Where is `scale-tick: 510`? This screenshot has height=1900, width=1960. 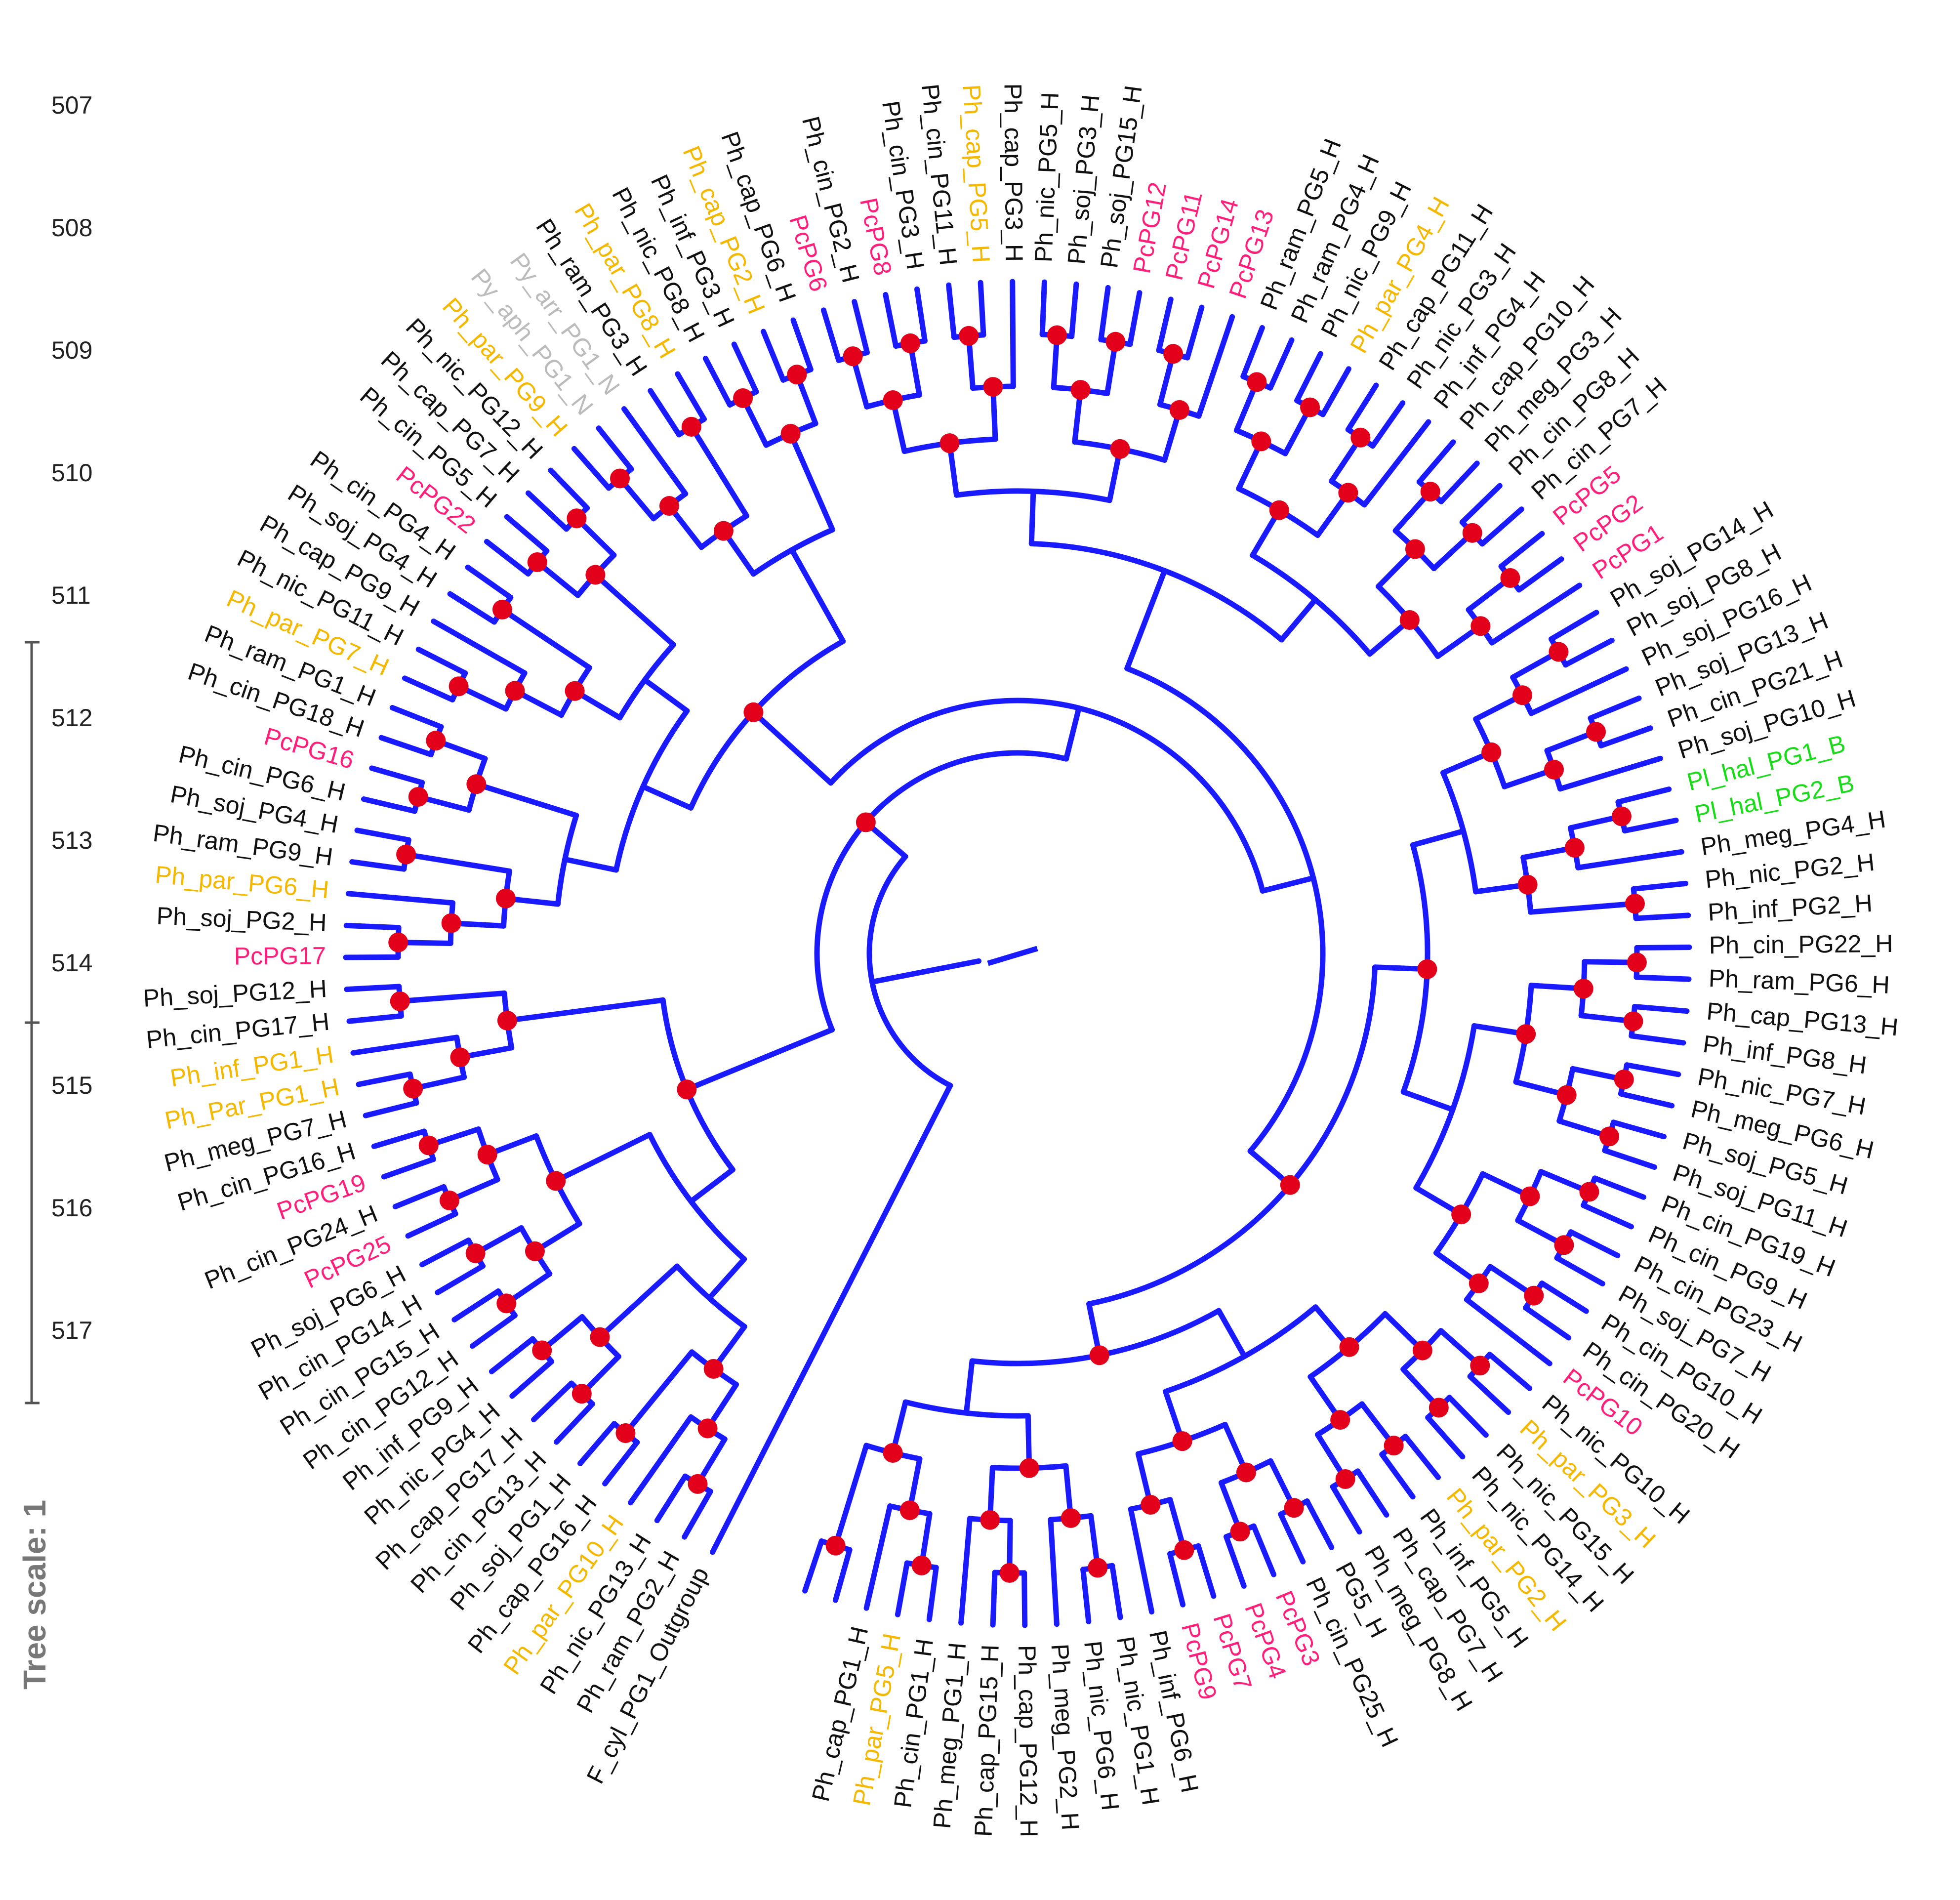
scale-tick: 510 is located at coordinates (71, 473).